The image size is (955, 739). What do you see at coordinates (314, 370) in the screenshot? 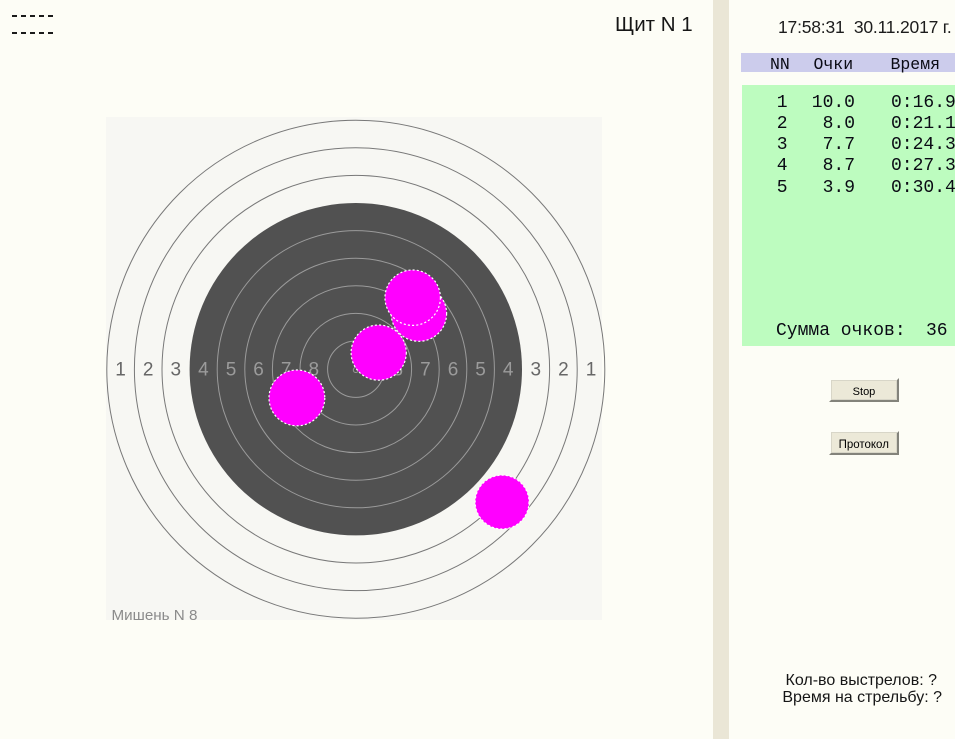
I see `svg-text: 8` at bounding box center [314, 370].